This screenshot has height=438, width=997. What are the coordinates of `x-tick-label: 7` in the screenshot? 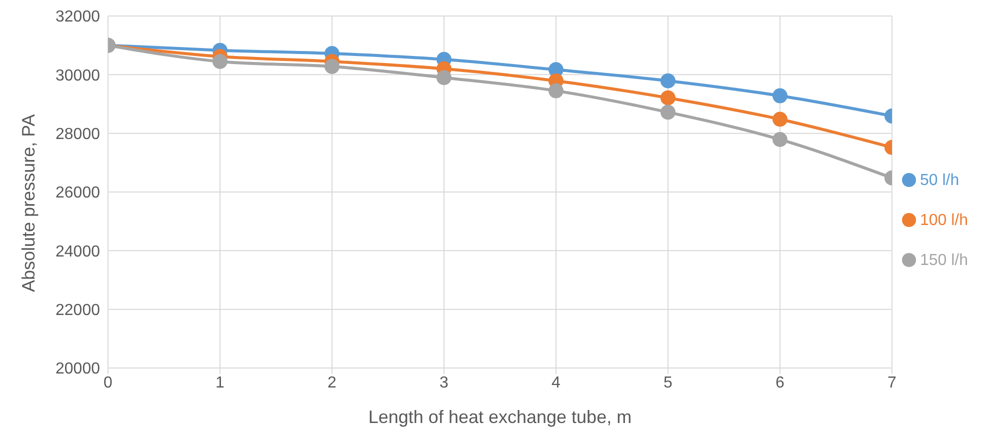 It's located at (892, 383).